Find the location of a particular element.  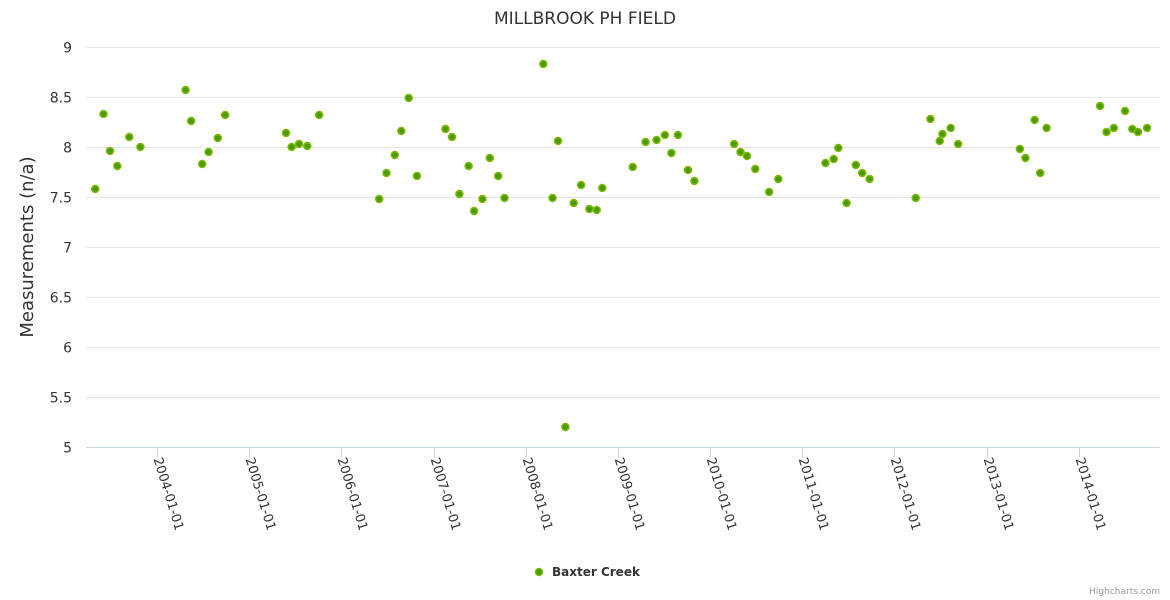

x-tick-label: 2008-01-01 is located at coordinates (537, 494).